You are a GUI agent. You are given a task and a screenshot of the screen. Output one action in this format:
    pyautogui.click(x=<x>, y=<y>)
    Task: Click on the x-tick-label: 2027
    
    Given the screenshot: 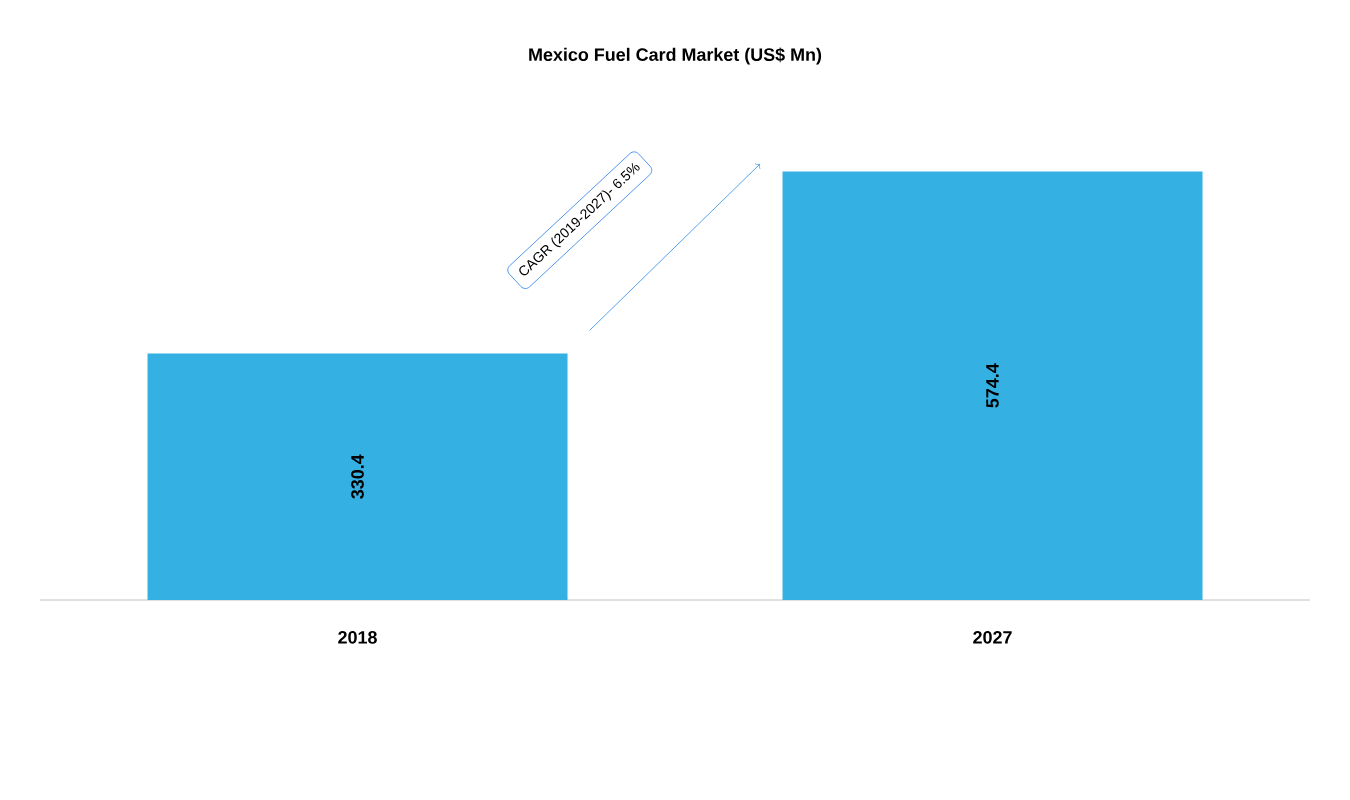 What is the action you would take?
    pyautogui.click(x=992, y=637)
    